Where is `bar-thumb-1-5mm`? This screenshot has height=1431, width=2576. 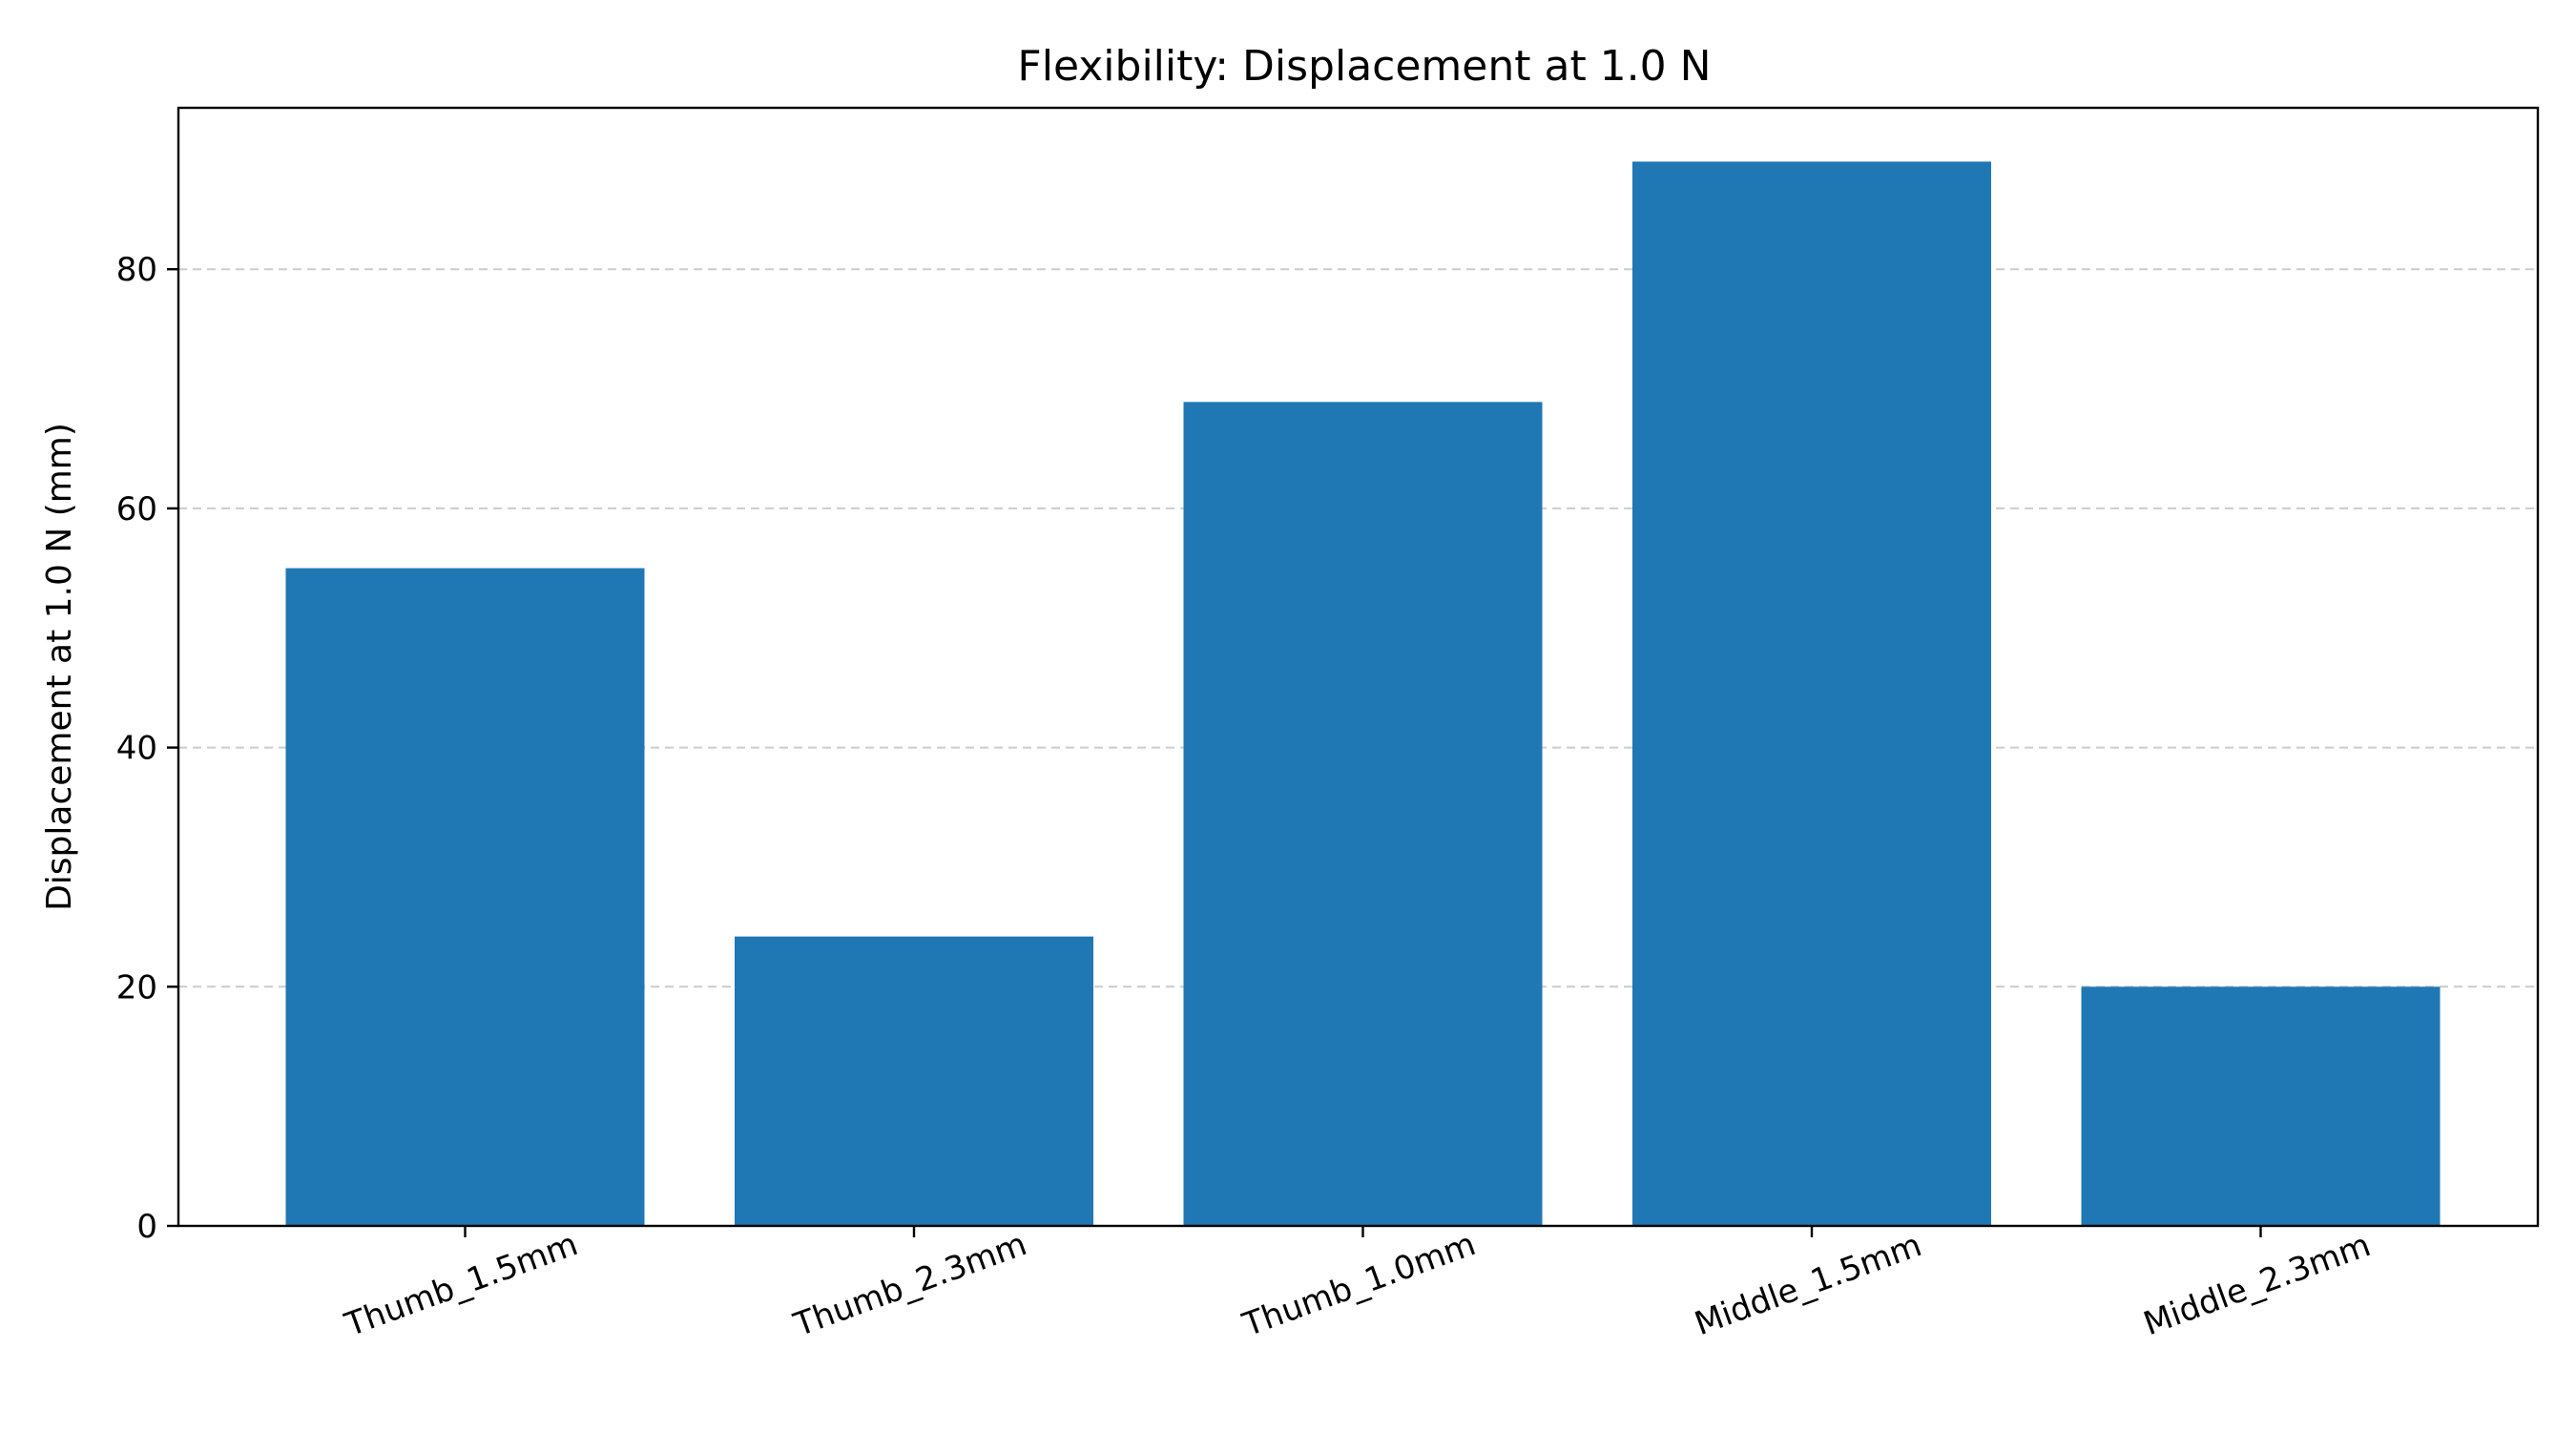
bar-thumb-1-5mm is located at coordinates (465, 897).